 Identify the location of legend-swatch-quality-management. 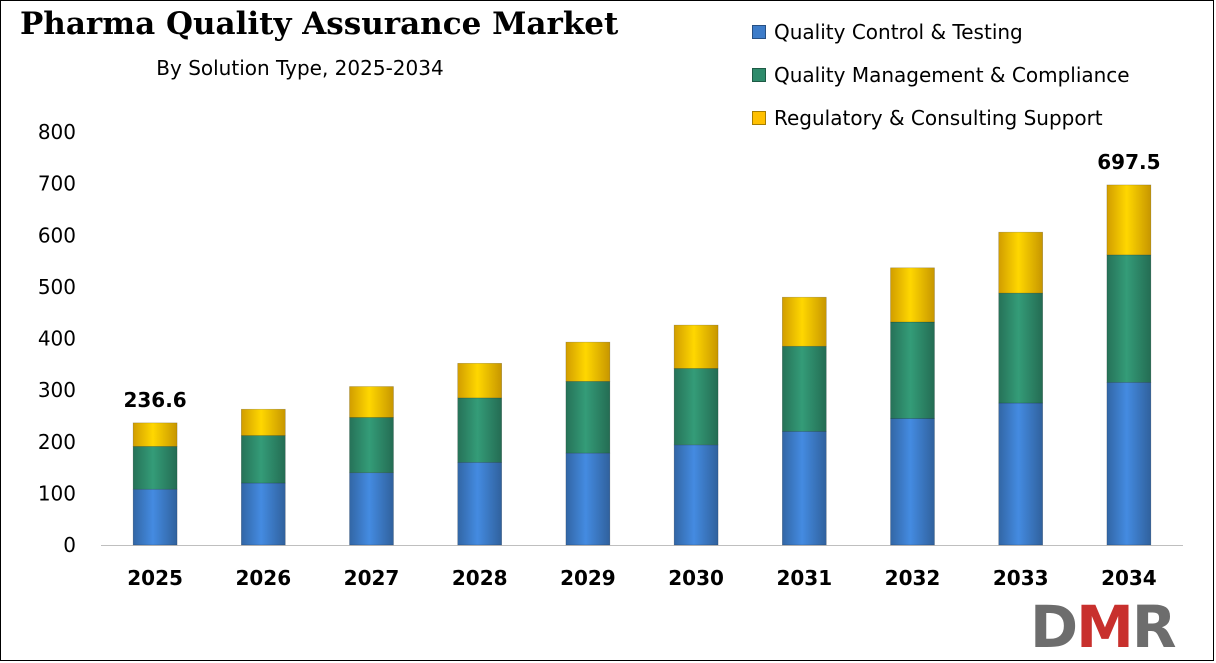
(759, 74).